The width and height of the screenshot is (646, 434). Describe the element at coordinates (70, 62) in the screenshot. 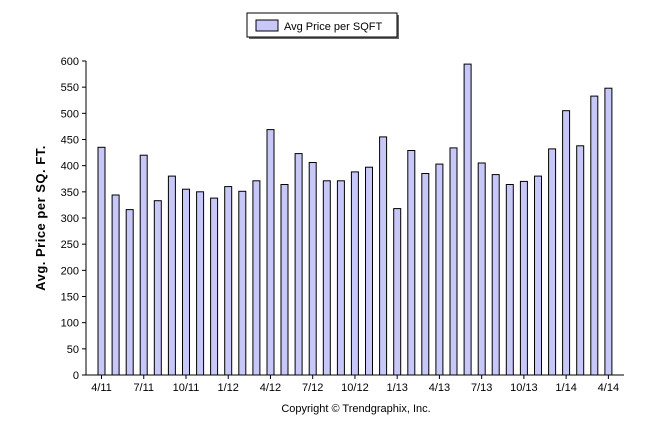

I see `y-tick-label: 600` at that location.